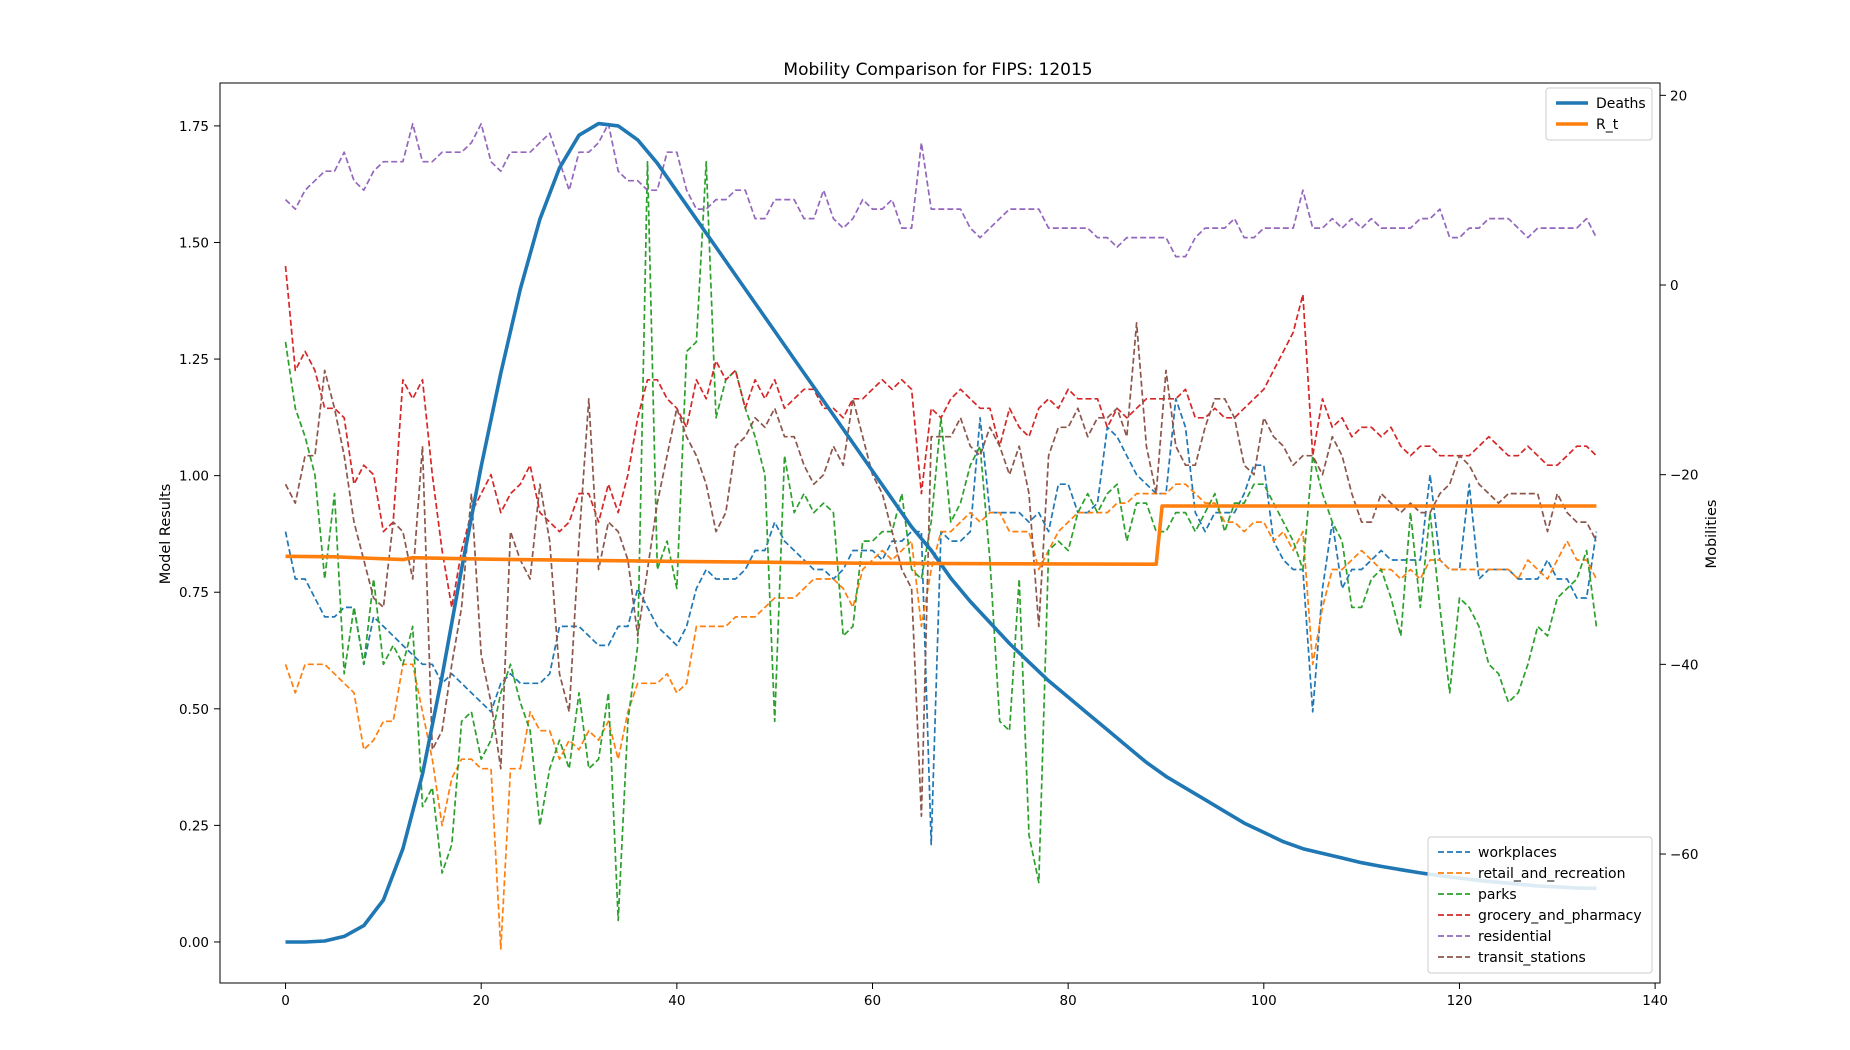 This screenshot has width=1850, height=1050. Describe the element at coordinates (937, 70) in the screenshot. I see `chart-title: Mobility Comparison for FIPS: 12015` at that location.